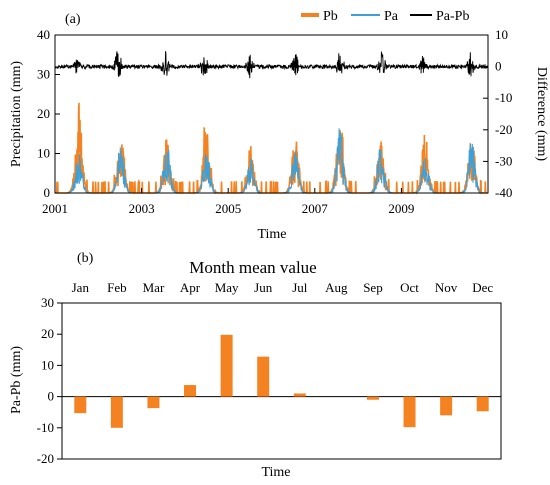 The height and width of the screenshot is (485, 550). I want to click on panel-a-right-axis: 10 0 -10 -20 -30 -40, so click(497, 113).